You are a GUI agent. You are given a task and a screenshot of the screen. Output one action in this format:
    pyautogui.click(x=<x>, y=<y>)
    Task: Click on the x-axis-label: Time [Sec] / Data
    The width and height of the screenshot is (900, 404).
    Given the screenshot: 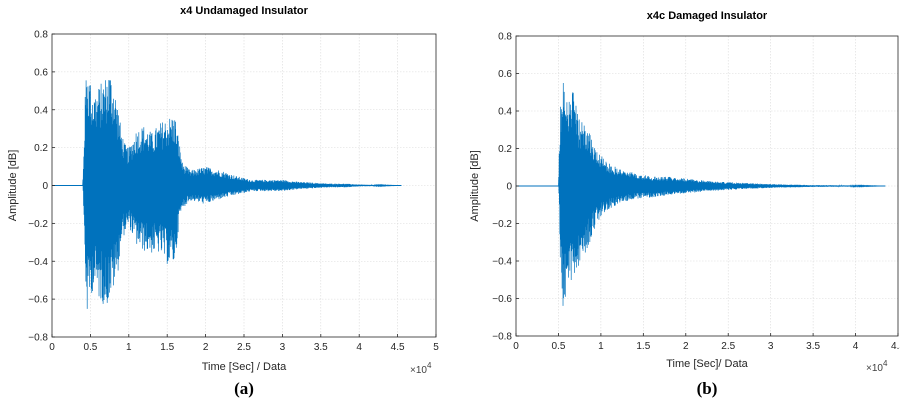 What is the action you would take?
    pyautogui.click(x=244, y=367)
    